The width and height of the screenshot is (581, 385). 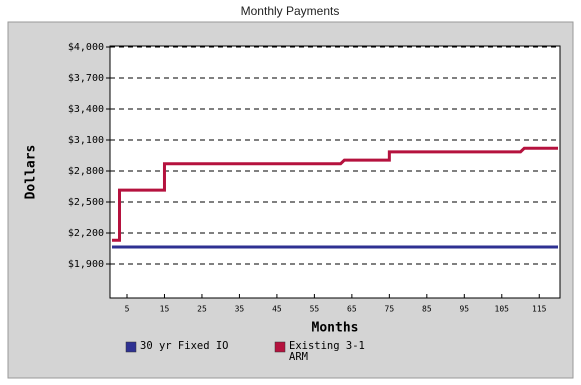 What do you see at coordinates (86, 171) in the screenshot?
I see `y-tick-label: $2,800` at bounding box center [86, 171].